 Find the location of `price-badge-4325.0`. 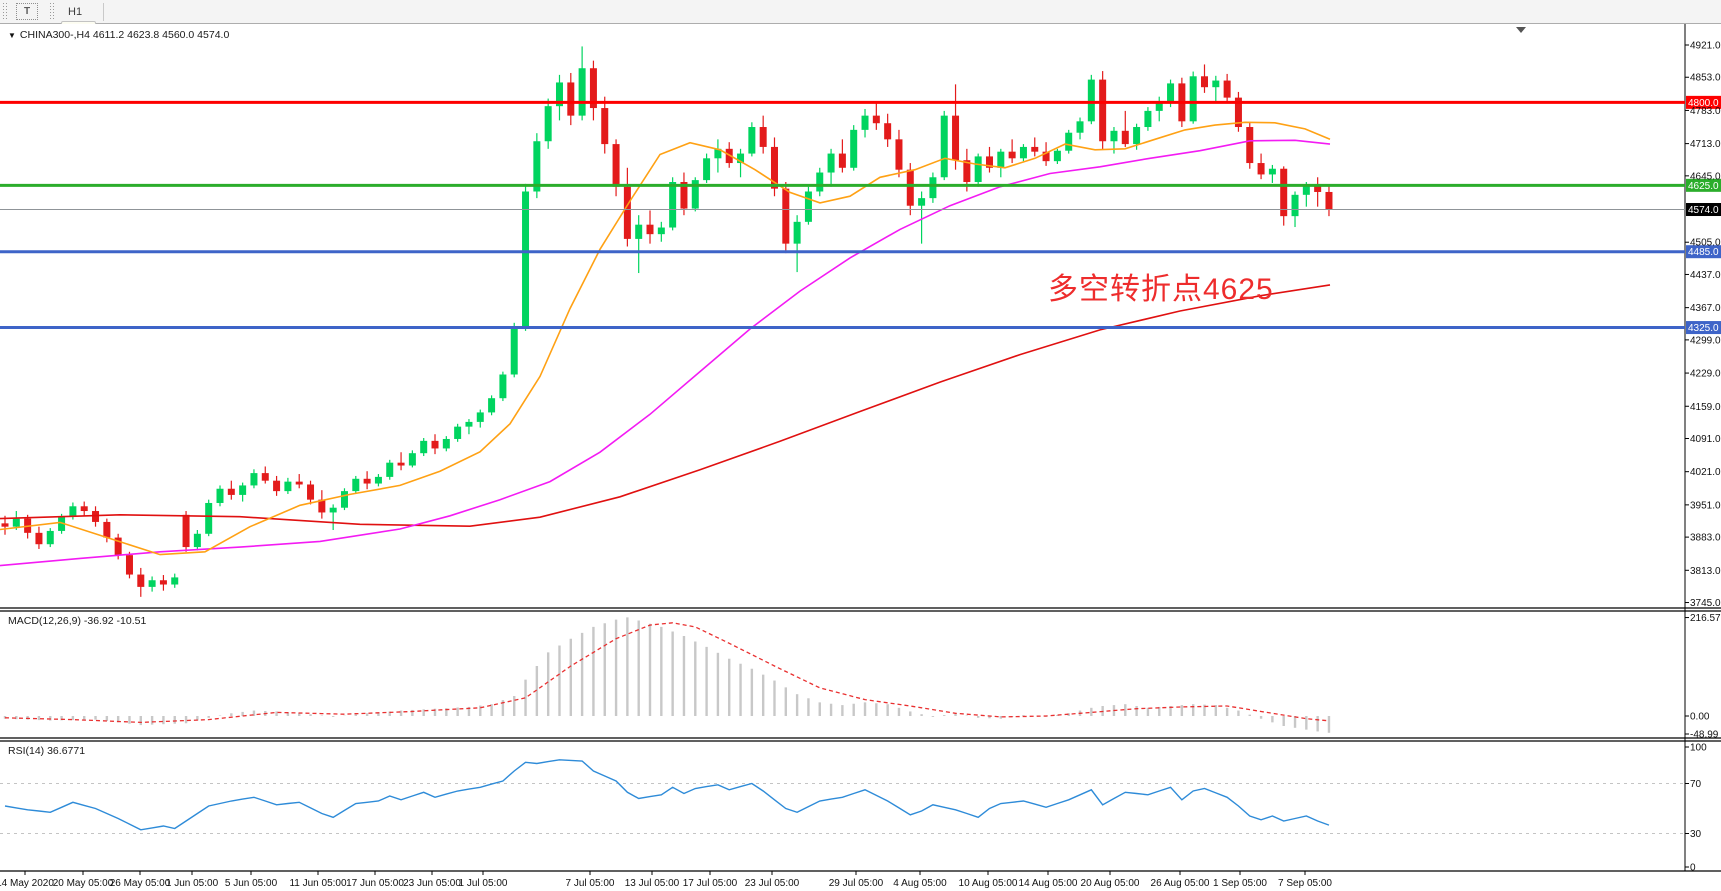

price-badge-4325.0 is located at coordinates (1703, 328).